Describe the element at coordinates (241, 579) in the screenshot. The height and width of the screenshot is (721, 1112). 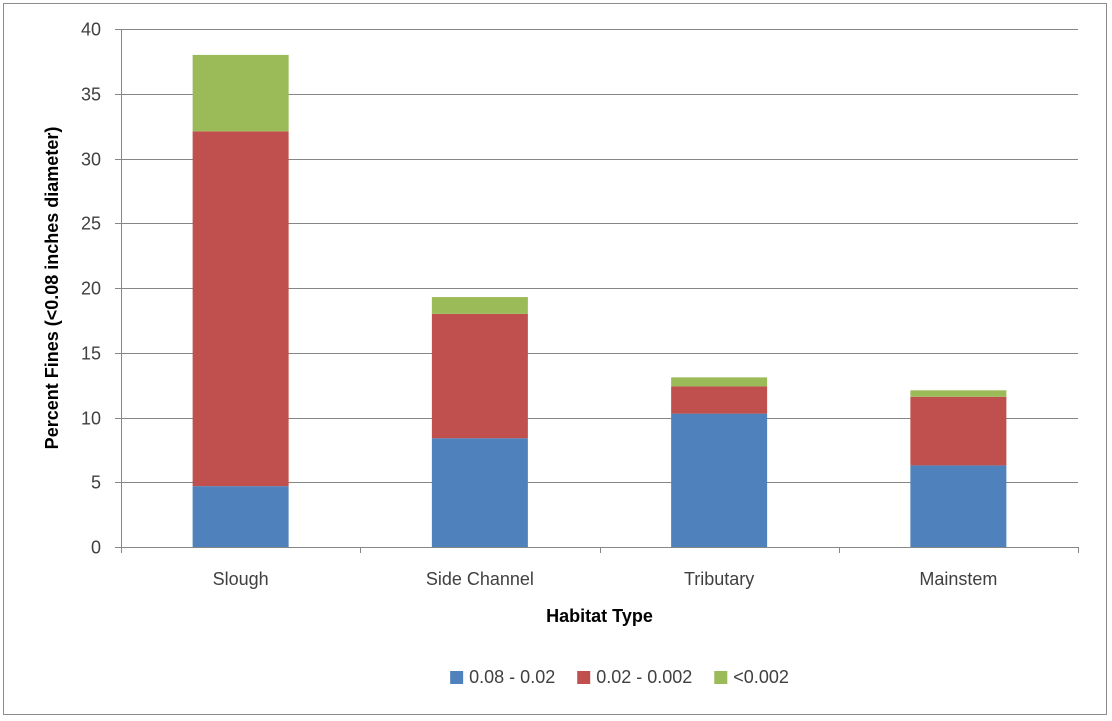
I see `x-tick-label: Slough` at that location.